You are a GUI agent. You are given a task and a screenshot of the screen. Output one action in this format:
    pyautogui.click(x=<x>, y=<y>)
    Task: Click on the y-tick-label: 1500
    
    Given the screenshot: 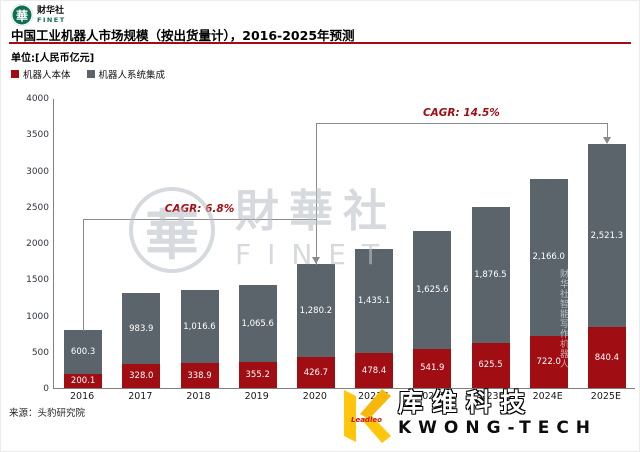 What is the action you would take?
    pyautogui.click(x=37, y=280)
    